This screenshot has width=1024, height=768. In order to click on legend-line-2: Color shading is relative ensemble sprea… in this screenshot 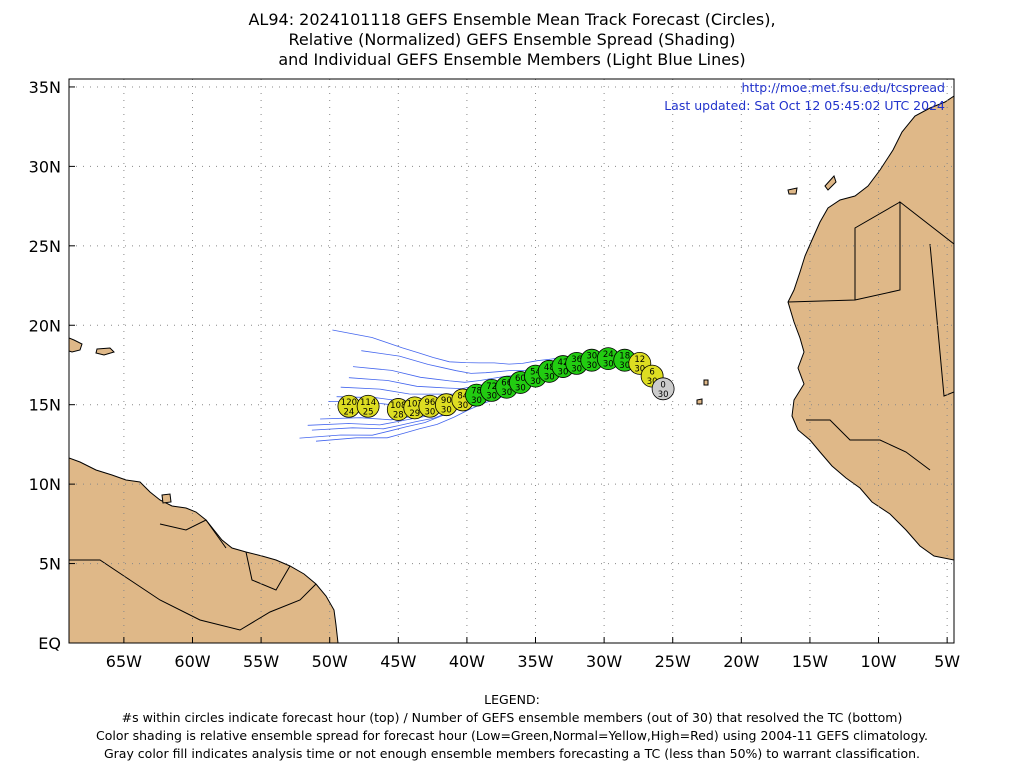, I will do `click(512, 735)`.